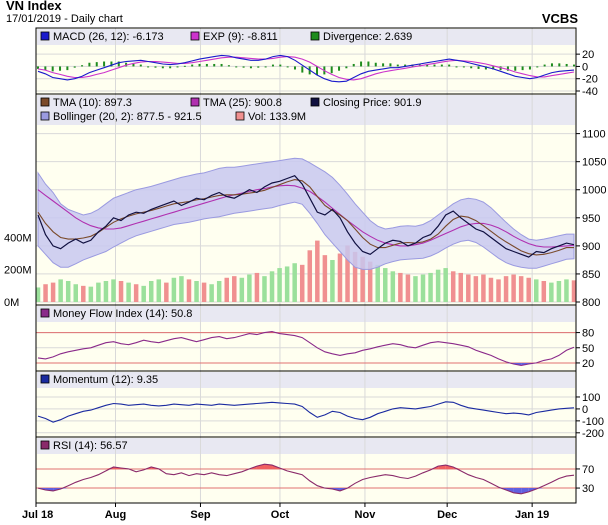  Describe the element at coordinates (532, 515) in the screenshot. I see `x-tick-label: Jan 19` at that location.